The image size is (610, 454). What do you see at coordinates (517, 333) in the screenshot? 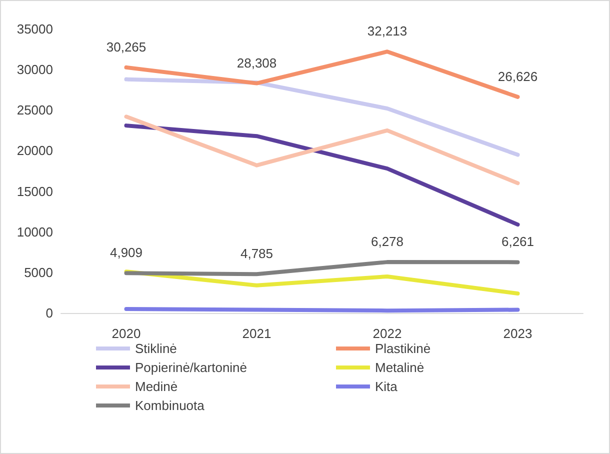
I see `x-tick-label: 2023` at bounding box center [517, 333].